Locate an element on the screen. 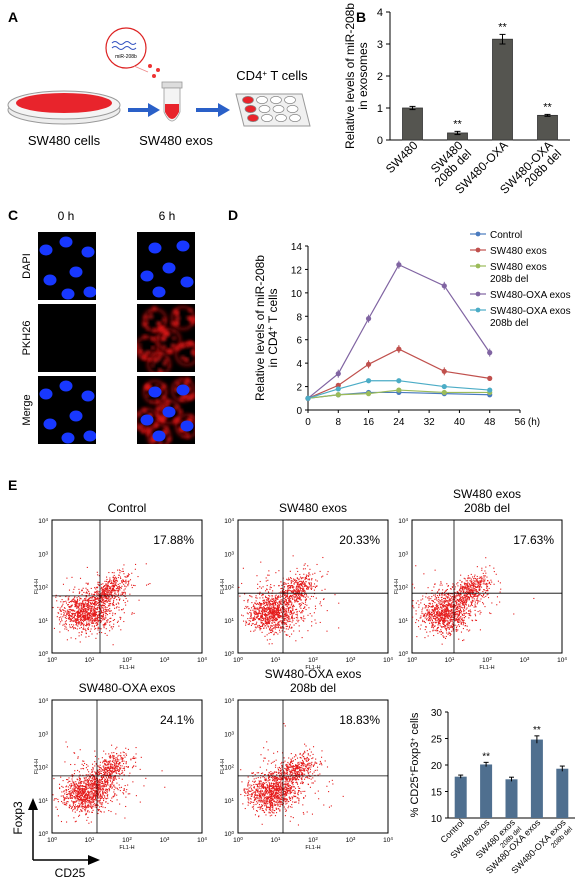  panel-label-c: C is located at coordinates (13, 215).